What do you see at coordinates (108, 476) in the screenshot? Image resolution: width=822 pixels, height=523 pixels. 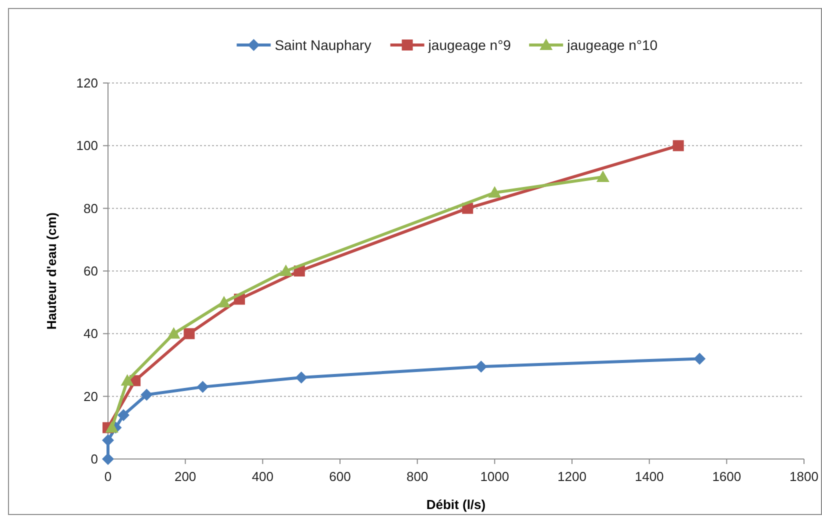 I see `x-tick-label: 0` at bounding box center [108, 476].